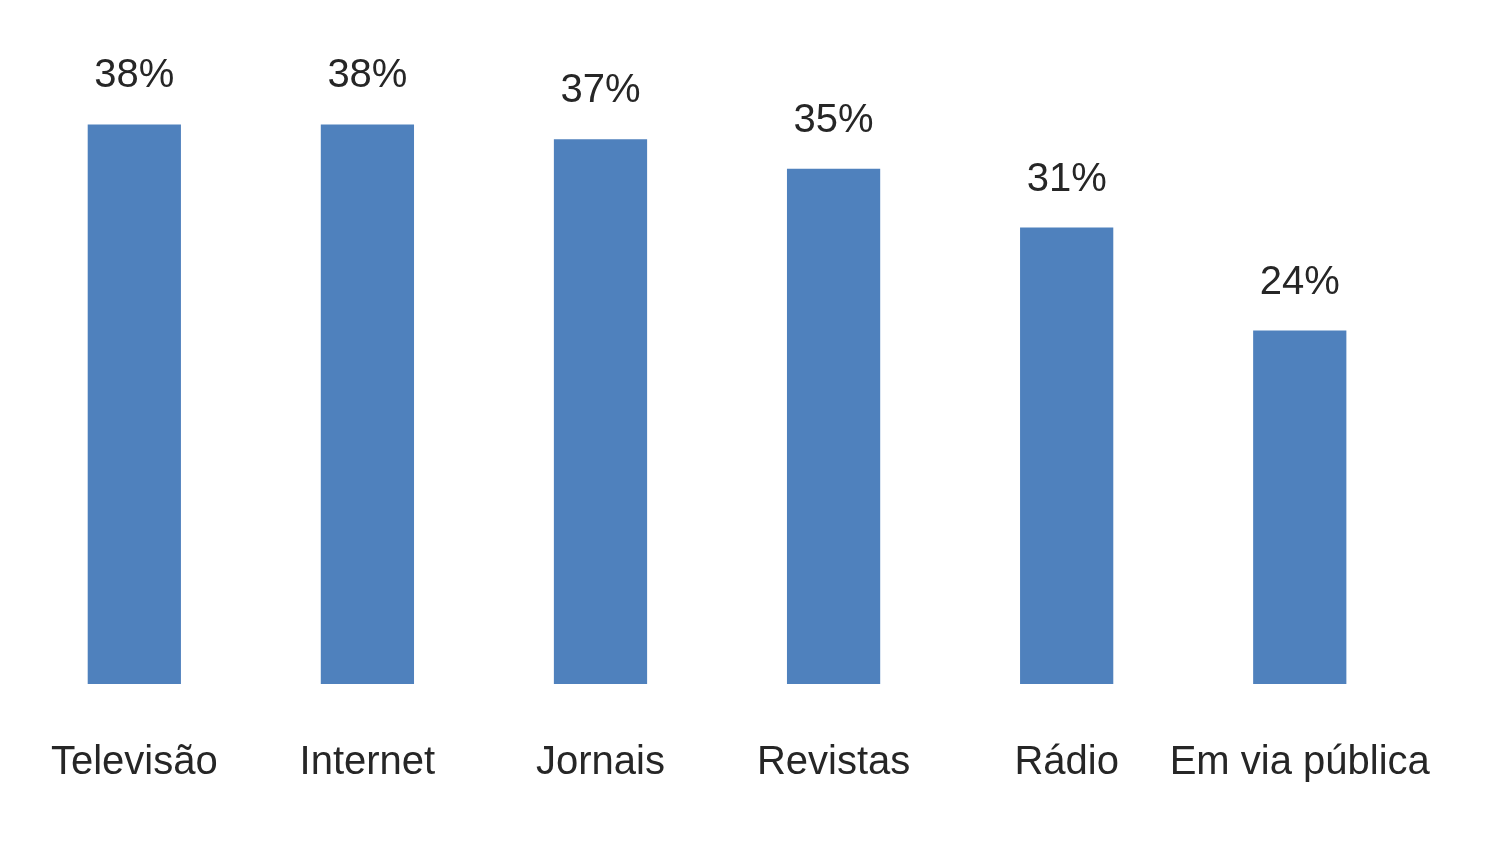 This screenshot has width=1485, height=847. Describe the element at coordinates (600, 760) in the screenshot. I see `x-tick-label: Jornais` at that location.